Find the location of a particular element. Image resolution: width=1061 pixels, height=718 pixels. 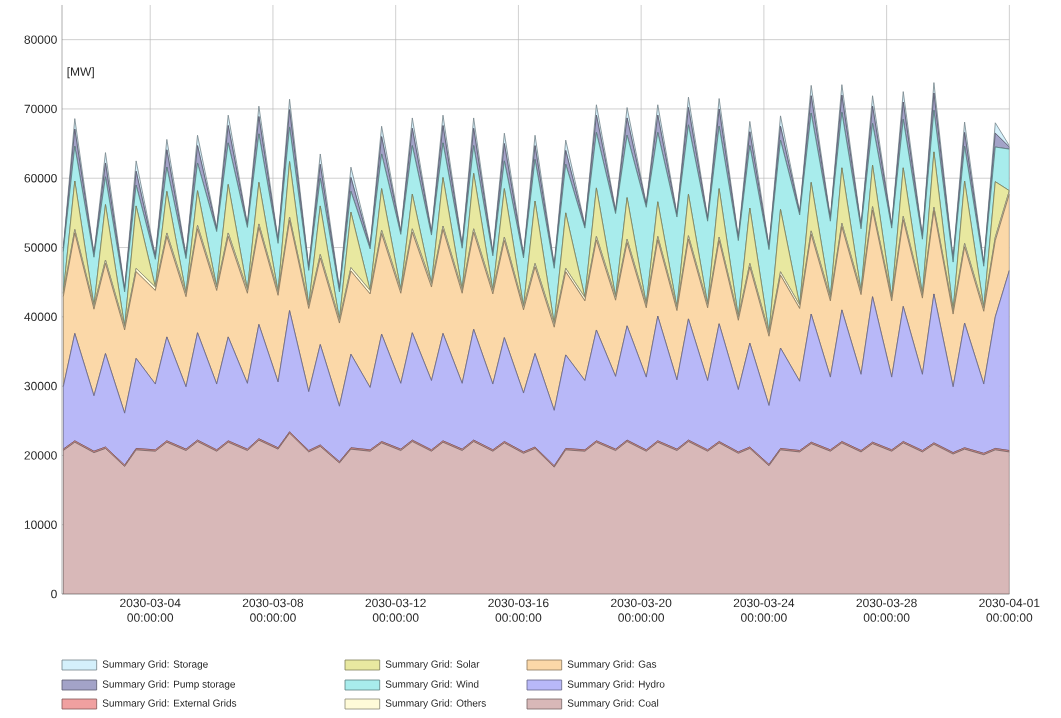

x-tick-label: 2030-03-16 00:00:00 is located at coordinates (518, 610).